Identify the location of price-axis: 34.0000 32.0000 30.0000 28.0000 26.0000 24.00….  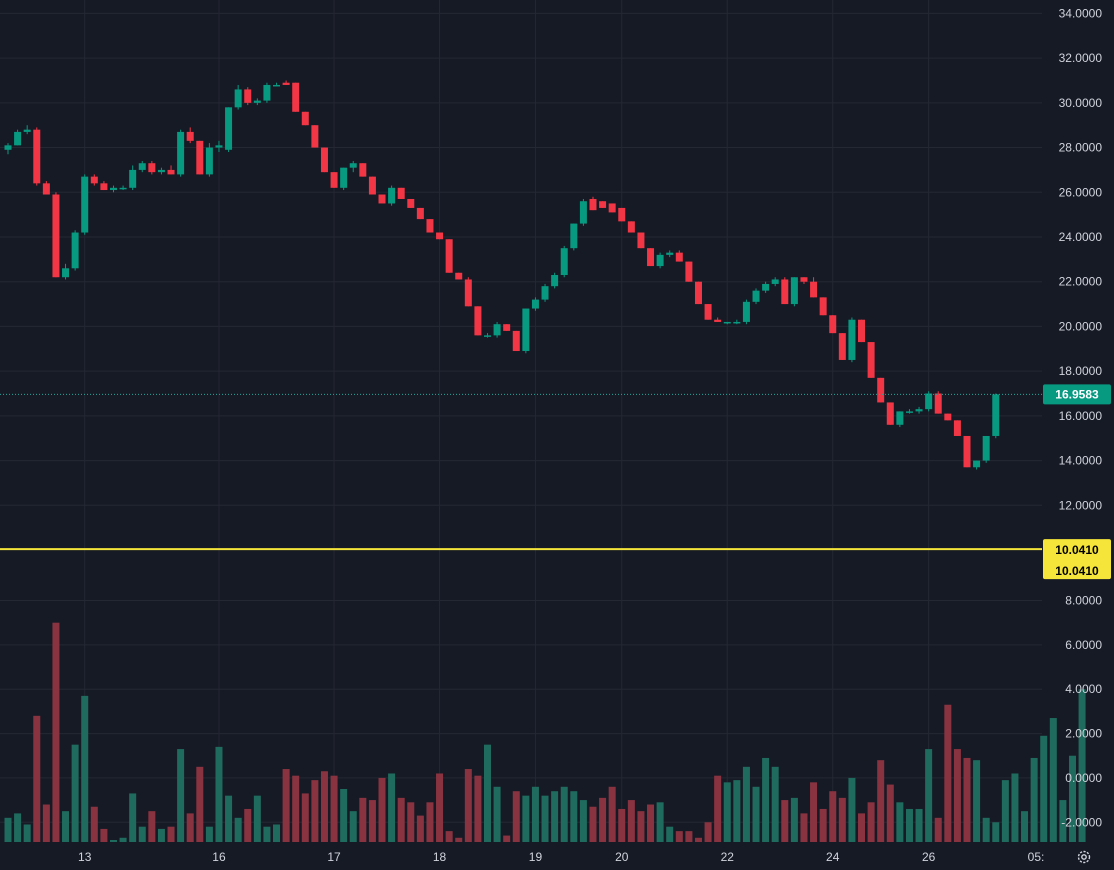
(1081, 259).